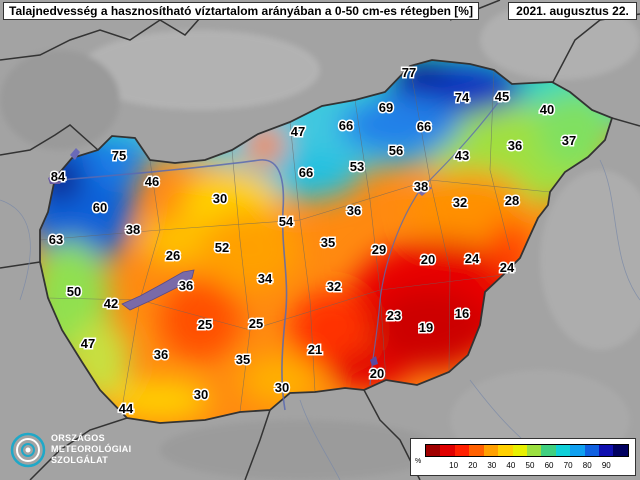  I want to click on legend-tick: 10, so click(454, 465).